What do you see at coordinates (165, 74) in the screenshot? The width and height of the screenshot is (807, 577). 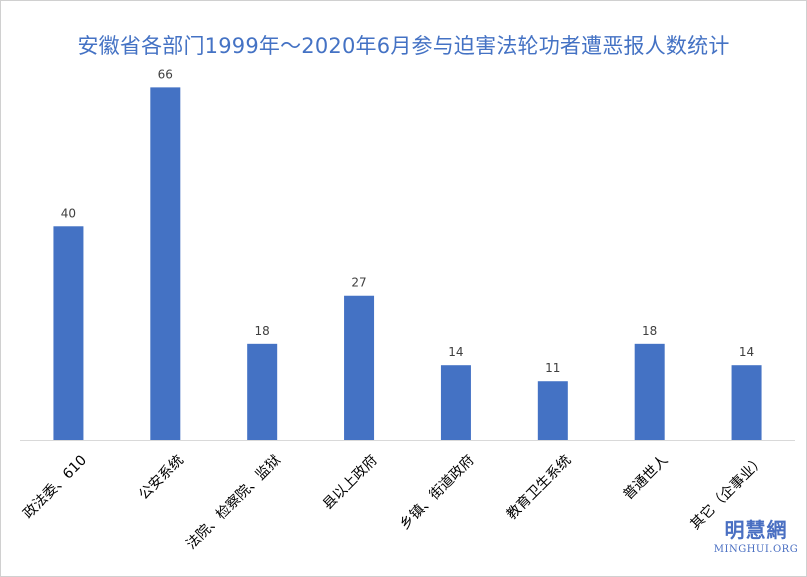 I see `value-label-1: 66` at bounding box center [165, 74].